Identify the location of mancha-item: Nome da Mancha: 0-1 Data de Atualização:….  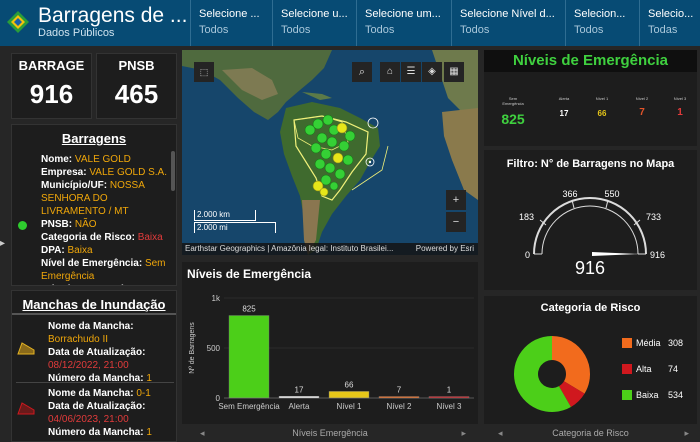
(92, 413).